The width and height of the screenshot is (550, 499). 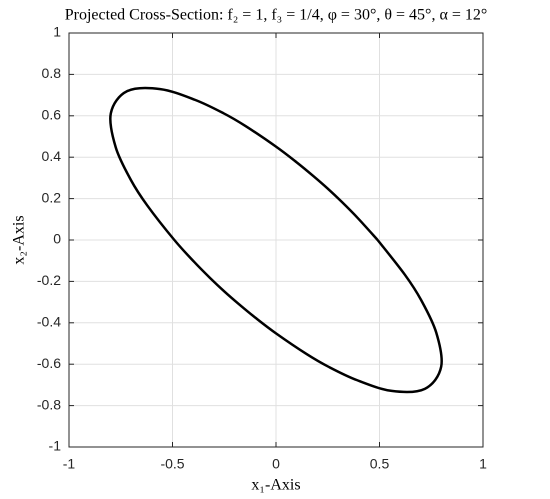 What do you see at coordinates (172, 464) in the screenshot?
I see `x-tick-label: -0.5` at bounding box center [172, 464].